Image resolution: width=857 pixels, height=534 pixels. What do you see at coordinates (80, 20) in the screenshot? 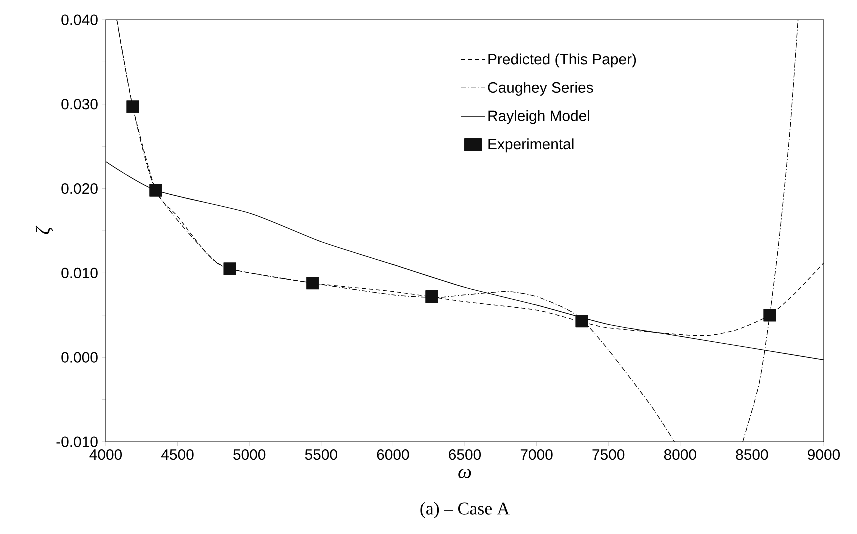
I see `y-tick-label: 0.040` at bounding box center [80, 20].